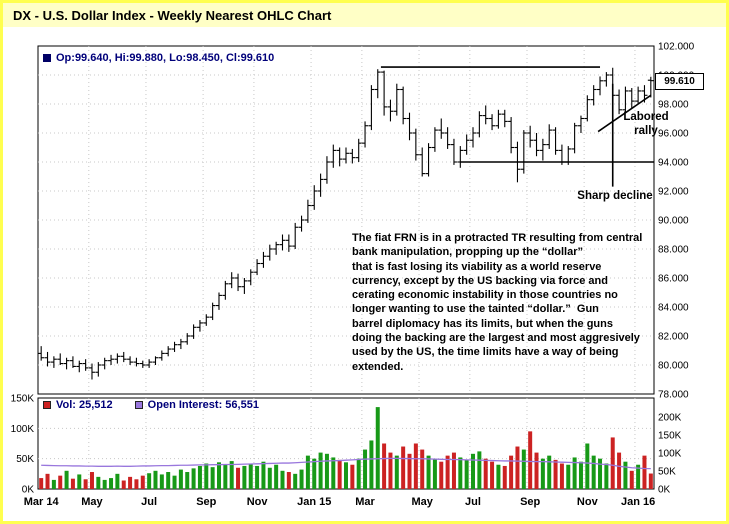  What do you see at coordinates (138, 405) in the screenshot?
I see `open-interest-swatch-icon` at bounding box center [138, 405].